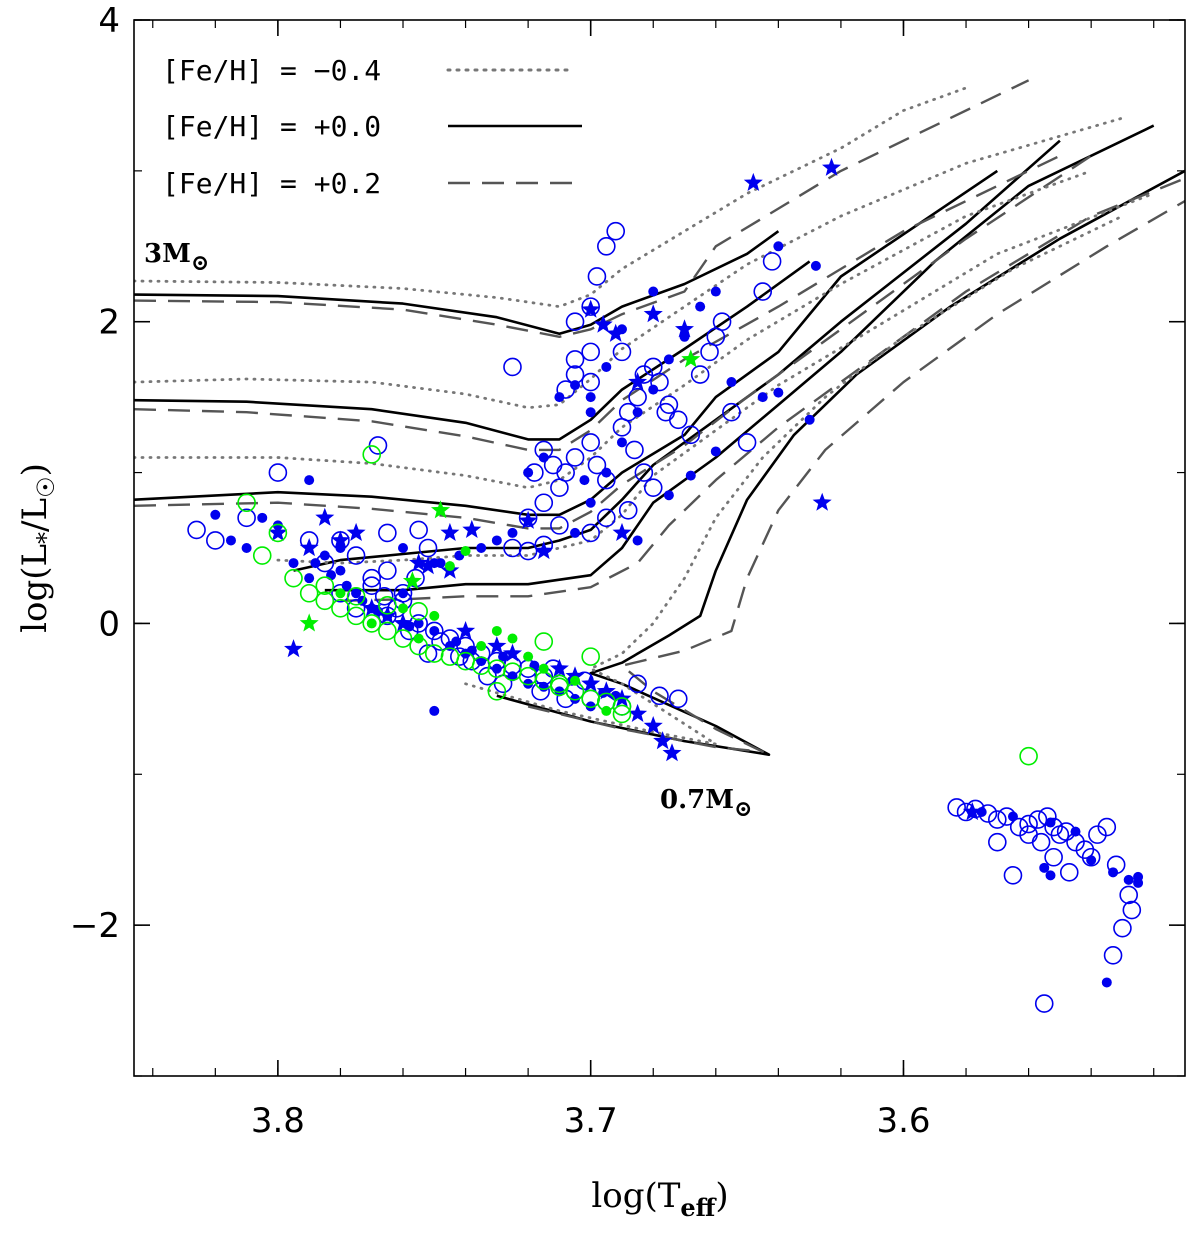  What do you see at coordinates (903, 1121) in the screenshot?
I see `x-tick-label: 3.6` at bounding box center [903, 1121].